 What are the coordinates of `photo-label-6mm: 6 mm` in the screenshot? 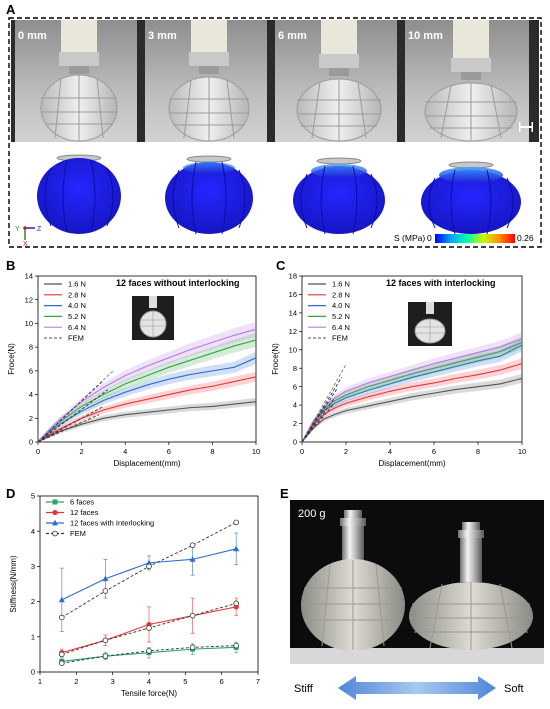 It's located at (292, 36).